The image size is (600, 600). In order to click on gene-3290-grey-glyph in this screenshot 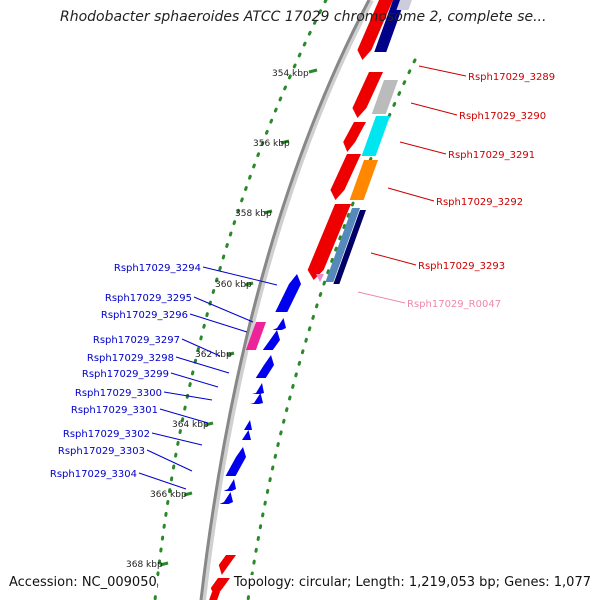, I will do `click(384, 97)`.